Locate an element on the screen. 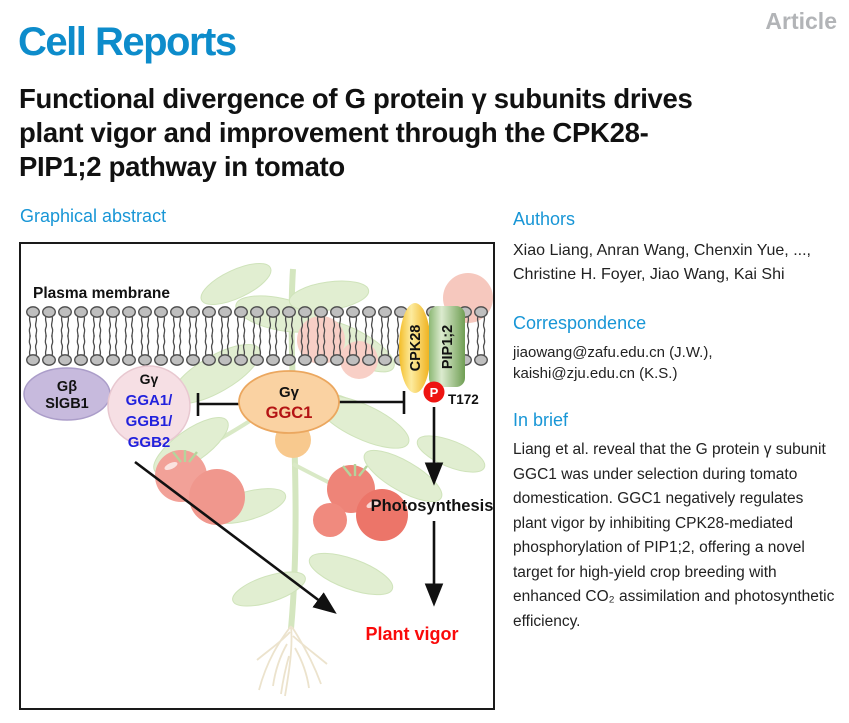 The height and width of the screenshot is (723, 849). correspondence-email-1: jiaowang@zafu.edu.cn (J.W.), is located at coordinates (613, 352).